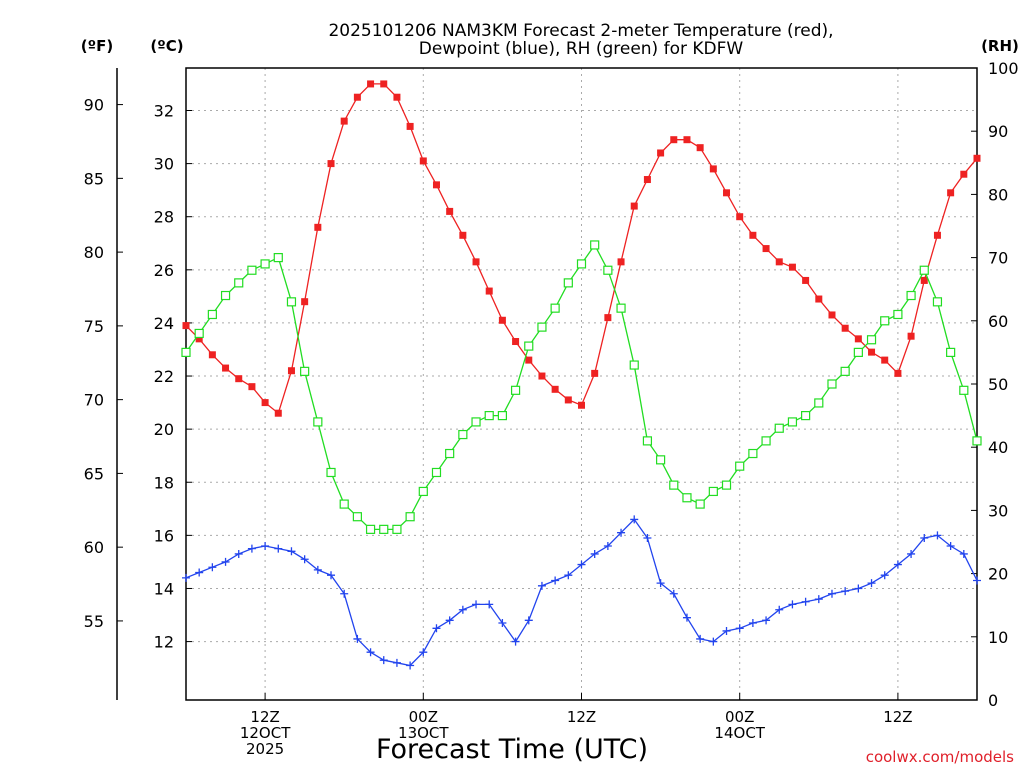  Describe the element at coordinates (265, 733) in the screenshot. I see `time-tick-label: 12OCT` at that location.